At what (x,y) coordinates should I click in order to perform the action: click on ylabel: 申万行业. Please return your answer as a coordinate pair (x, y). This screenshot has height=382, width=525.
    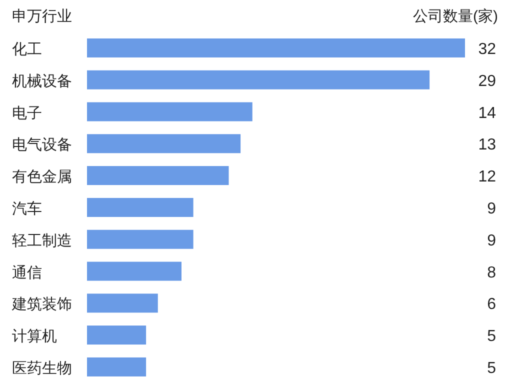
    Looking at the image, I should click on (42, 16).